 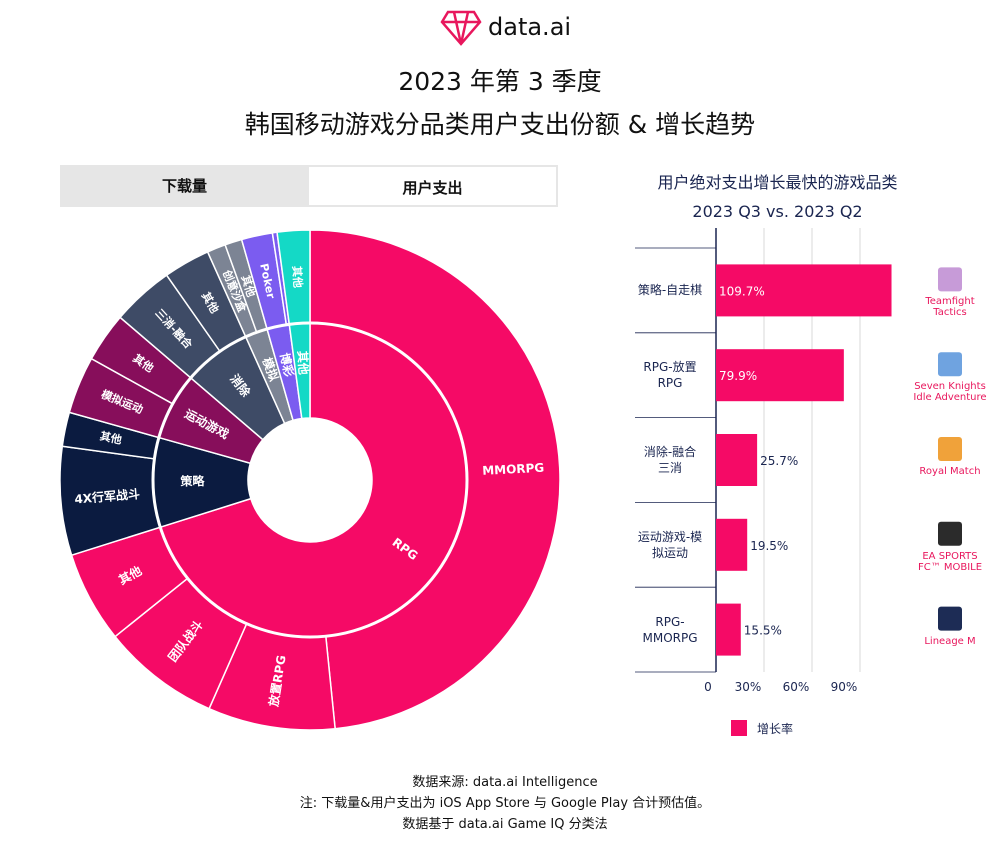 I want to click on tabs: 下载量 用户支出, so click(x=309, y=186).